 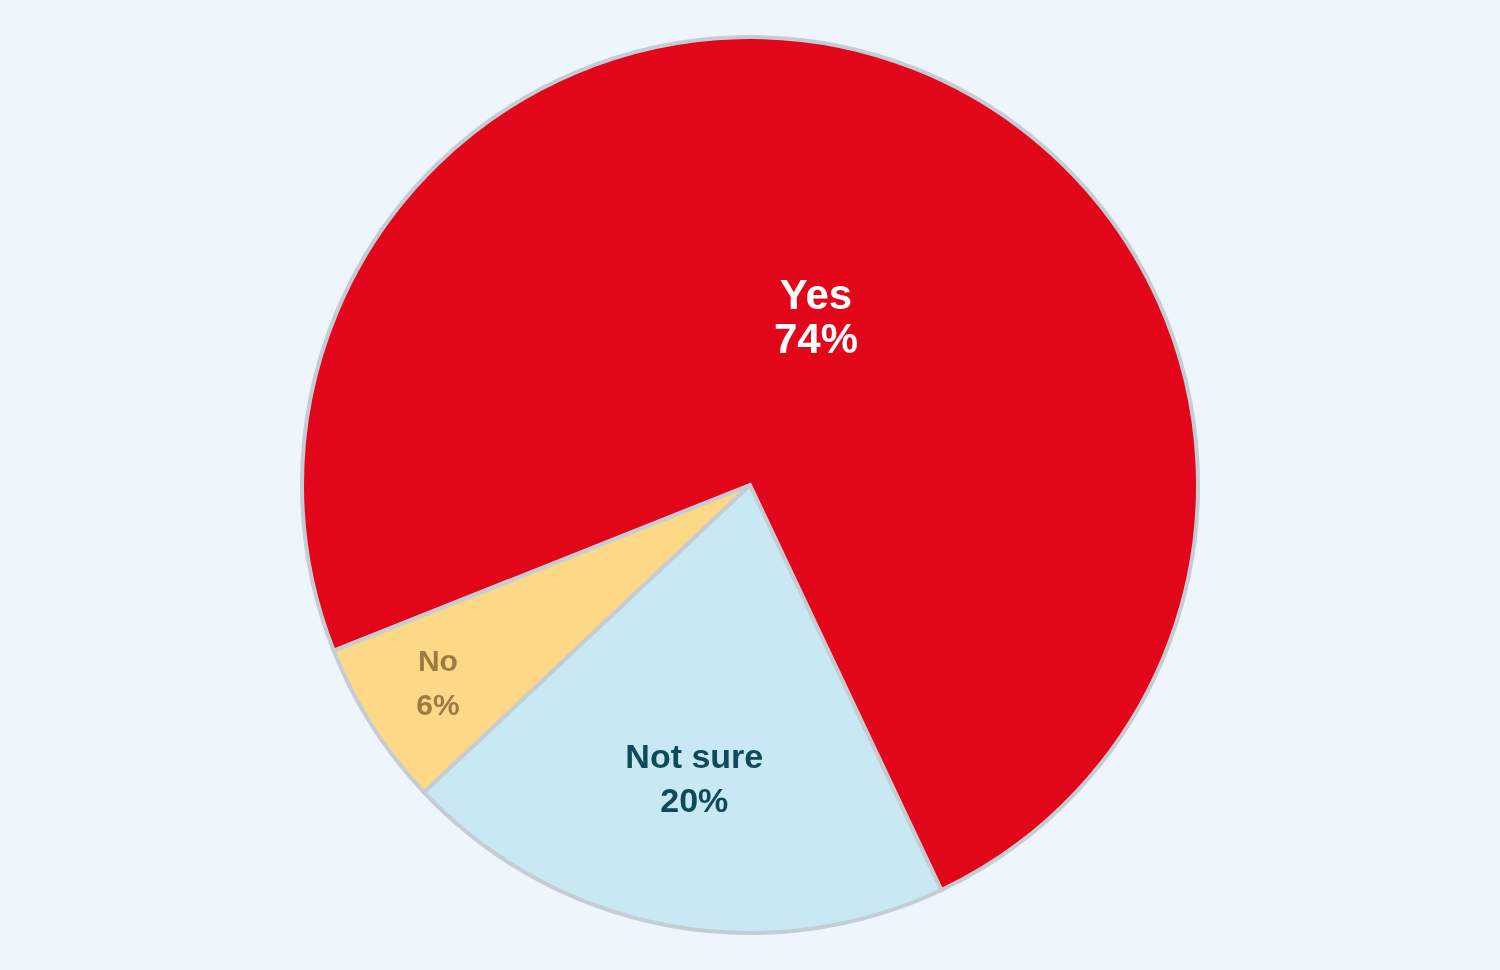 I want to click on slice-label: No, so click(x=437, y=660).